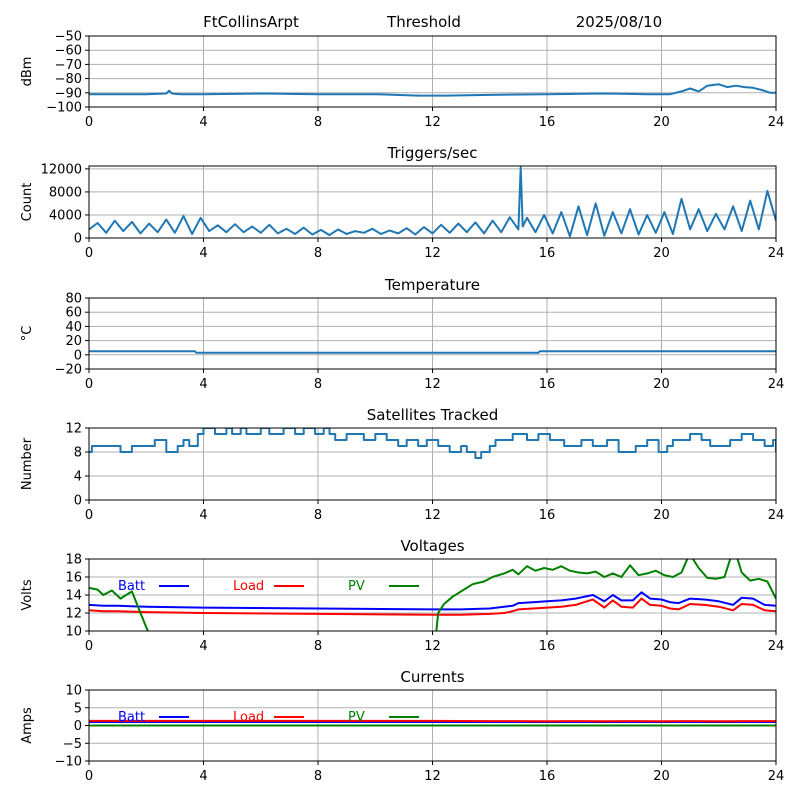  What do you see at coordinates (402, 80) in the screenshot?
I see `chart-threshold: 0 4 8 12 16 20 24 −100−90−80−70−60−50 dBm` at bounding box center [402, 80].